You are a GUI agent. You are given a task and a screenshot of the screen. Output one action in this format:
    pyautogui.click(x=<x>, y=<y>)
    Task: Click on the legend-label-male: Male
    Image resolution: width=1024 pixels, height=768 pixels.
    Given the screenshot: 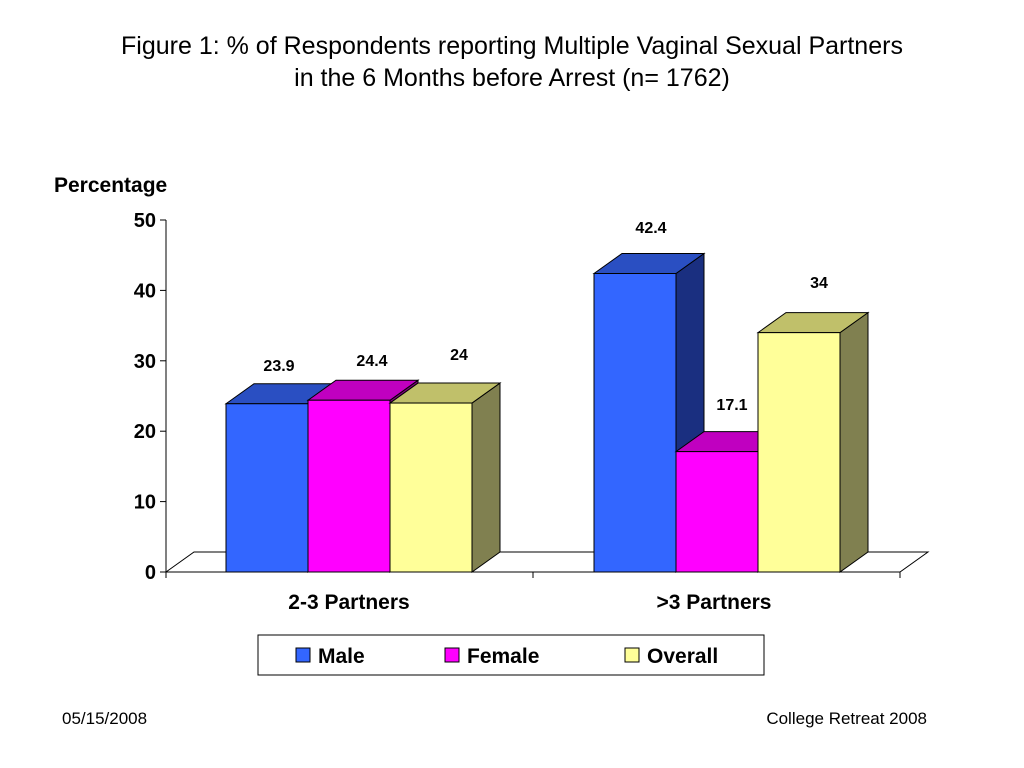 What is the action you would take?
    pyautogui.click(x=341, y=656)
    